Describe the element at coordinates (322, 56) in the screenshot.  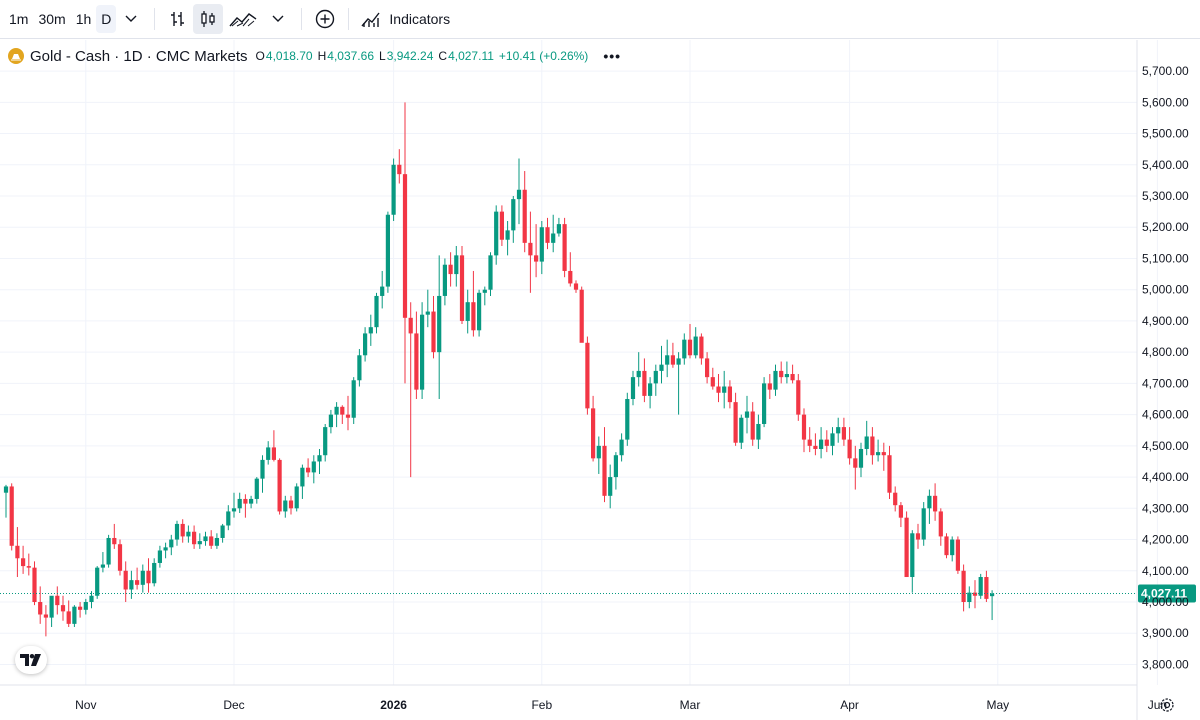
I see `high-label: H` at that location.